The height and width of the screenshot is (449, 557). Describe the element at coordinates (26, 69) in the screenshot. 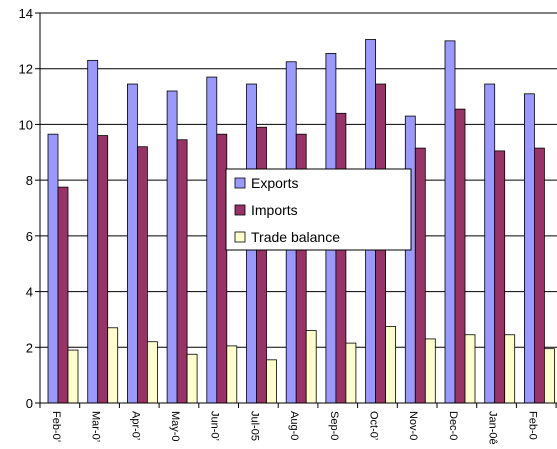

I see `y-tick-label: 12` at that location.